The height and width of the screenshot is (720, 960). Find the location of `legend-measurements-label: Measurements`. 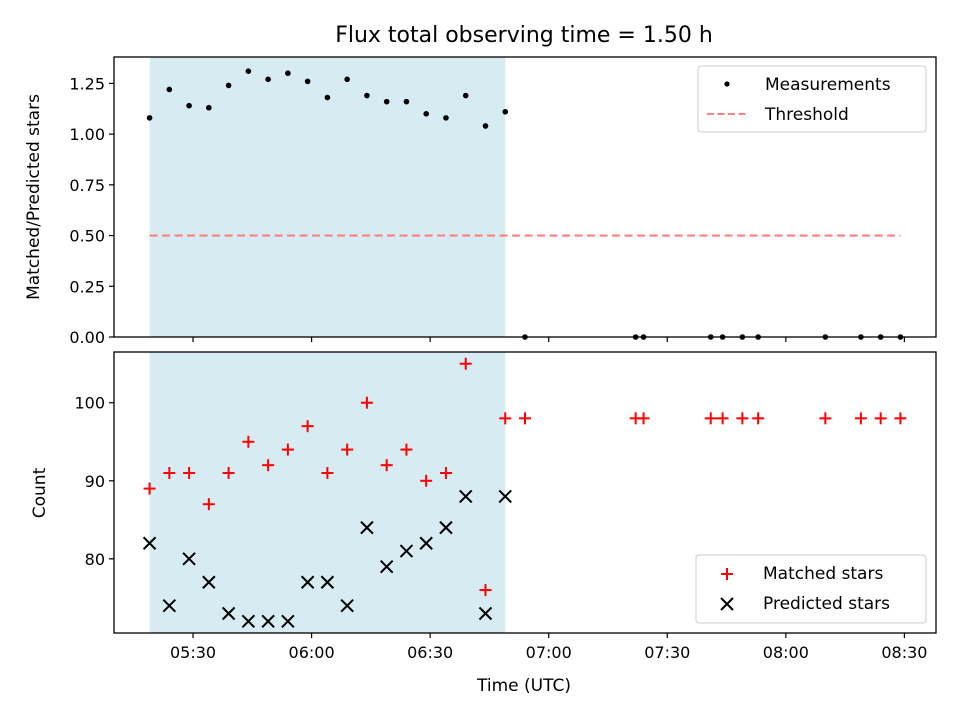

legend-measurements-label: Measurements is located at coordinates (828, 85).